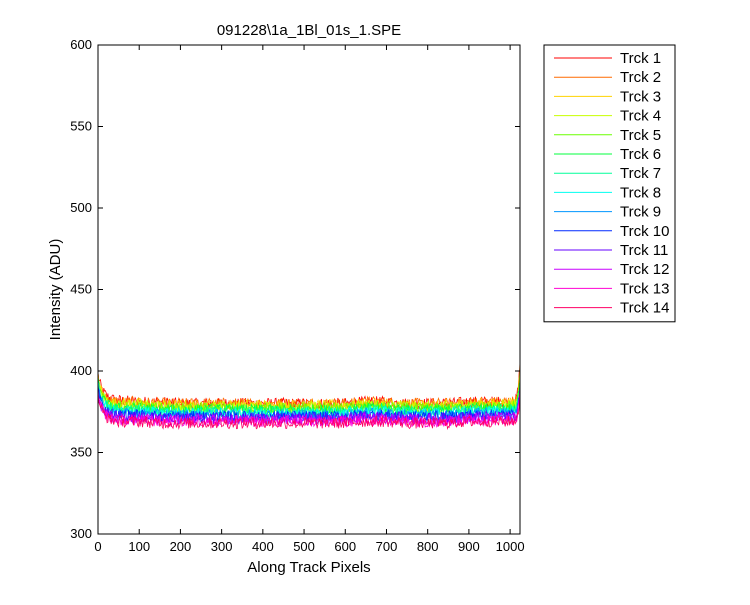 The width and height of the screenshot is (750, 605). Describe the element at coordinates (81, 370) in the screenshot. I see `y-tick-label: 400` at that location.